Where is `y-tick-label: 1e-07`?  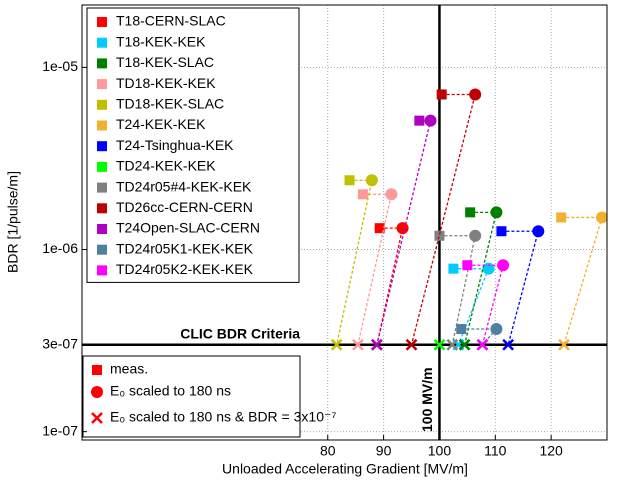
y-tick-label: 1e-07 is located at coordinates (60, 430).